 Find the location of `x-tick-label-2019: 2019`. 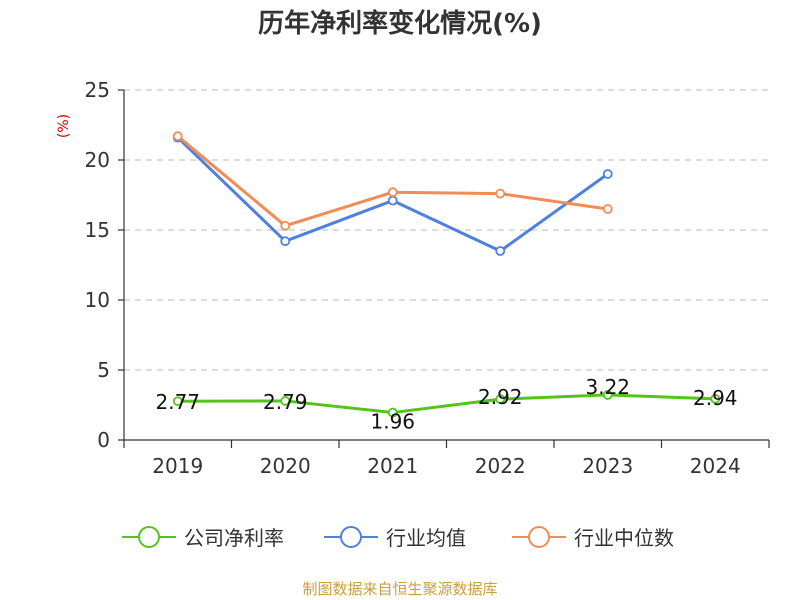

x-tick-label-2019: 2019 is located at coordinates (177, 466).